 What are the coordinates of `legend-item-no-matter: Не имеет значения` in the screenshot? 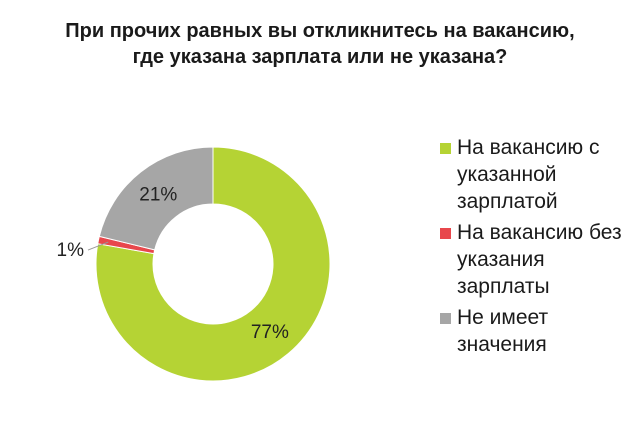 It's located at (540, 331).